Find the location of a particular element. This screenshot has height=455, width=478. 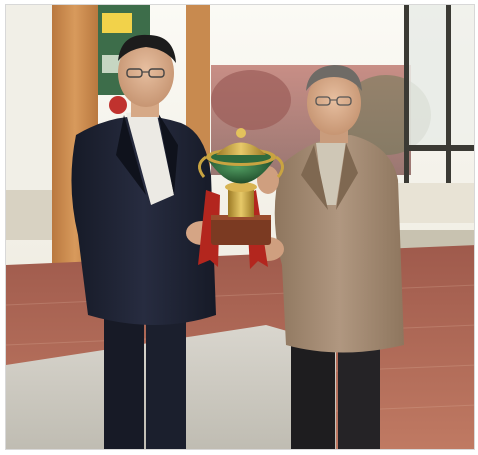

grey-hair is located at coordinates (334, 78).